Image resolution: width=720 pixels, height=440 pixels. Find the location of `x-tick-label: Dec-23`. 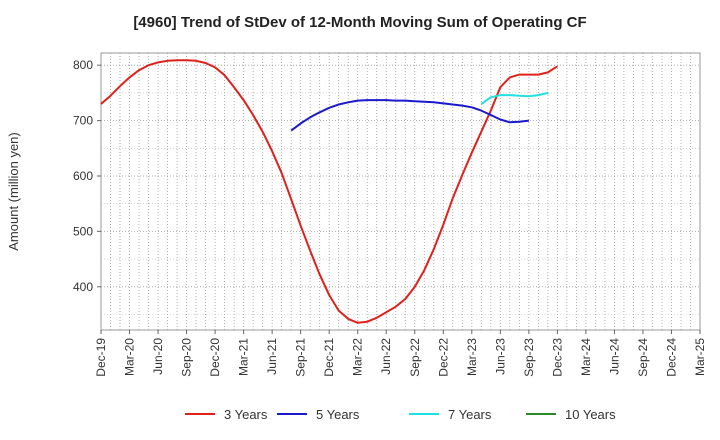

x-tick-label: Dec-23 is located at coordinates (557, 357).